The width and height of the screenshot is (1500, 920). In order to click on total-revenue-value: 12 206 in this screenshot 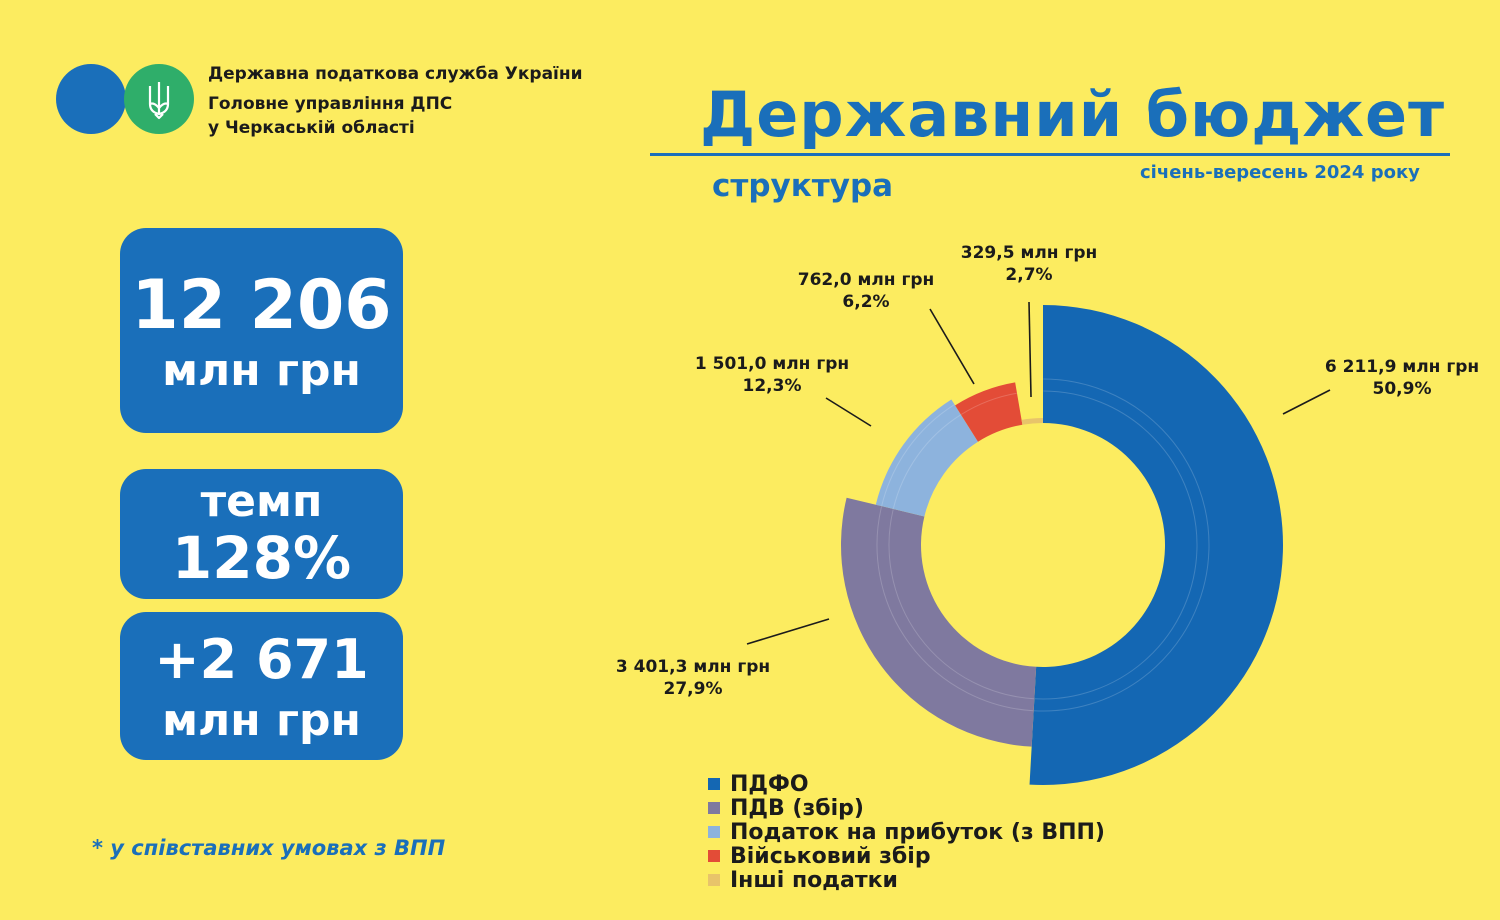, I will do `click(261, 305)`.